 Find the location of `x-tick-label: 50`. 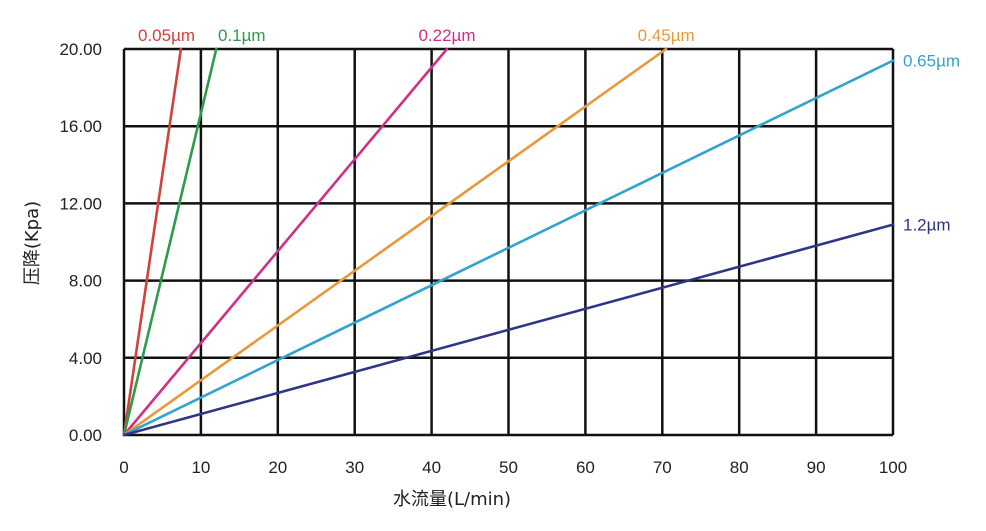

x-tick-label: 50 is located at coordinates (508, 467).